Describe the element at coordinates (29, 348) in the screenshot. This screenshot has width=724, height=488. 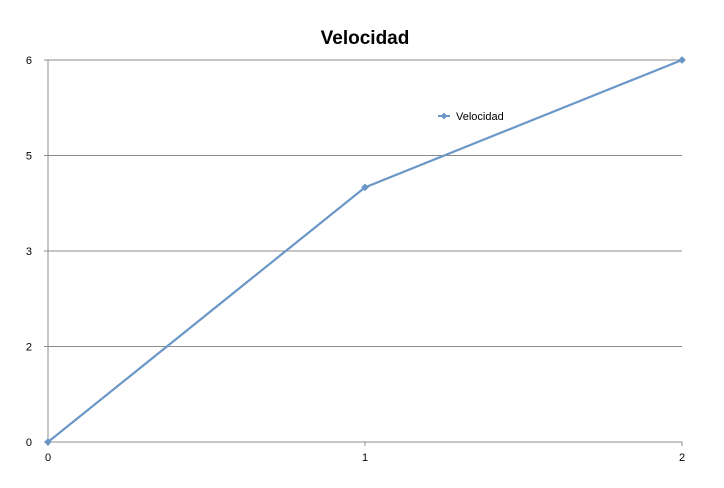
I see `y-tick-label: 2` at that location.